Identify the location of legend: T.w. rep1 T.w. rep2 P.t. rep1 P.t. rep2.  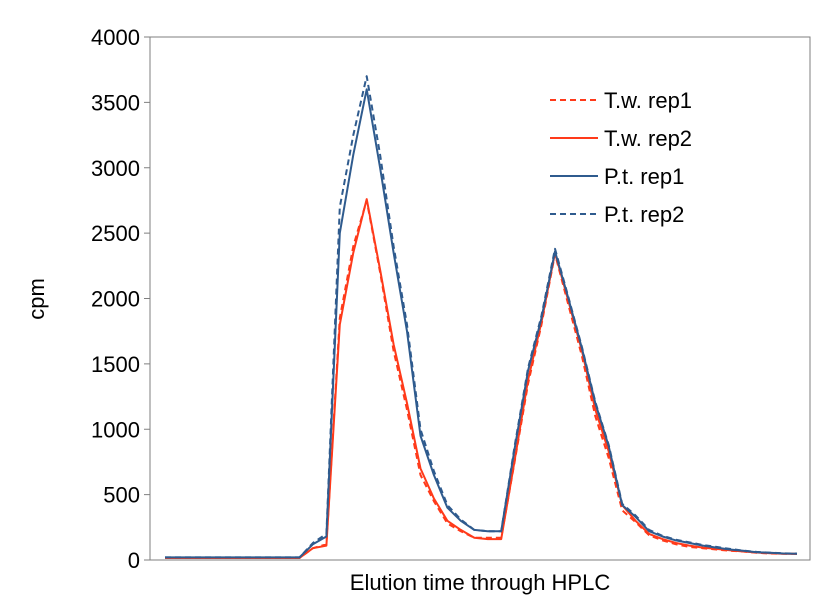
(621, 157).